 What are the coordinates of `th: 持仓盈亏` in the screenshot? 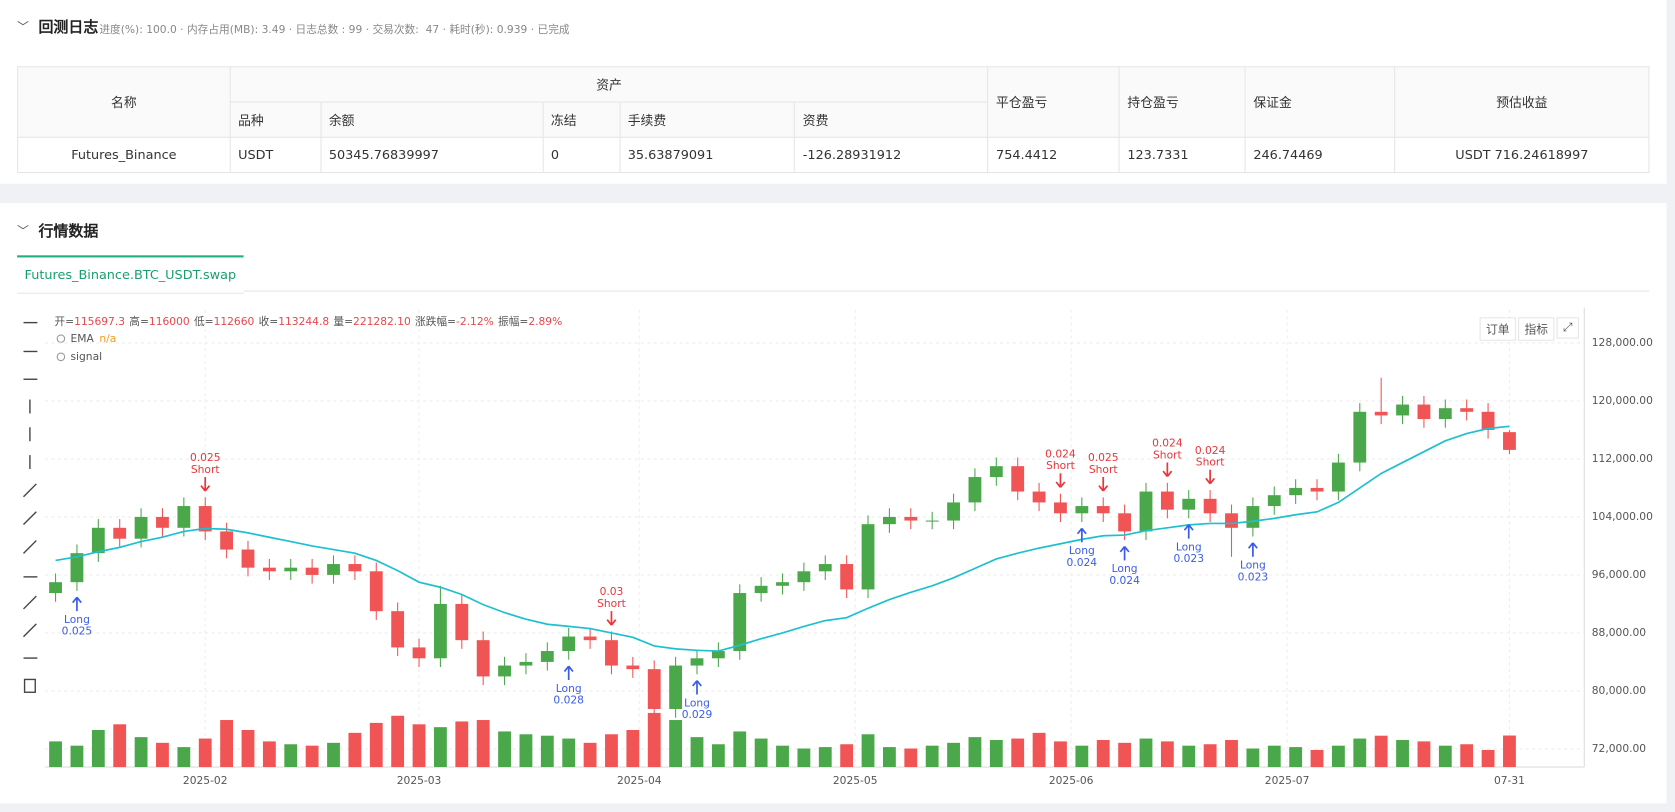 It's located at (1182, 102).